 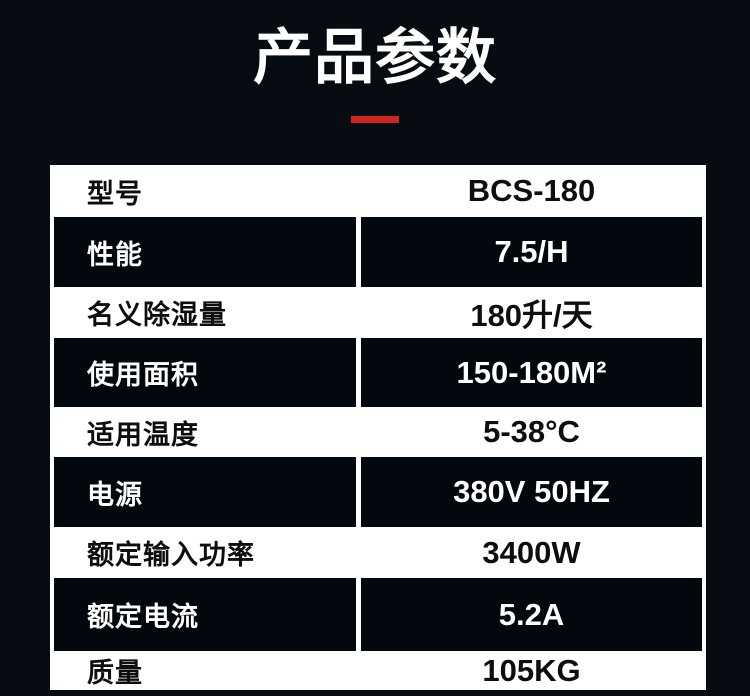 I want to click on spec-label: 质量, so click(x=207, y=670).